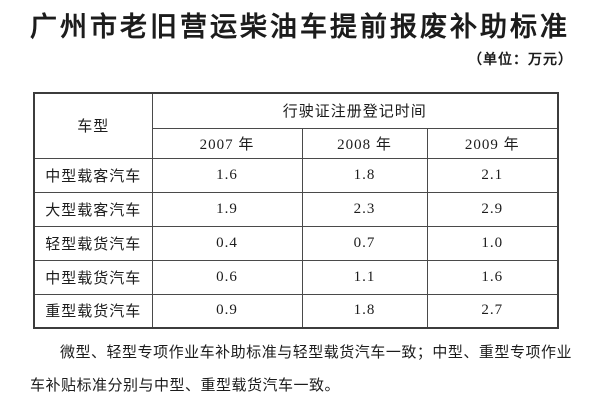  I want to click on vehicle-type-cell: 中型载货汽车, so click(93, 277).